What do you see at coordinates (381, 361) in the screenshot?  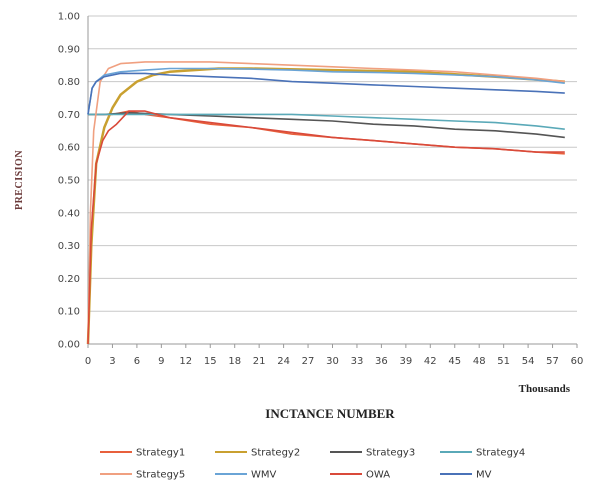 I see `x-tick-label: 36` at bounding box center [381, 361].